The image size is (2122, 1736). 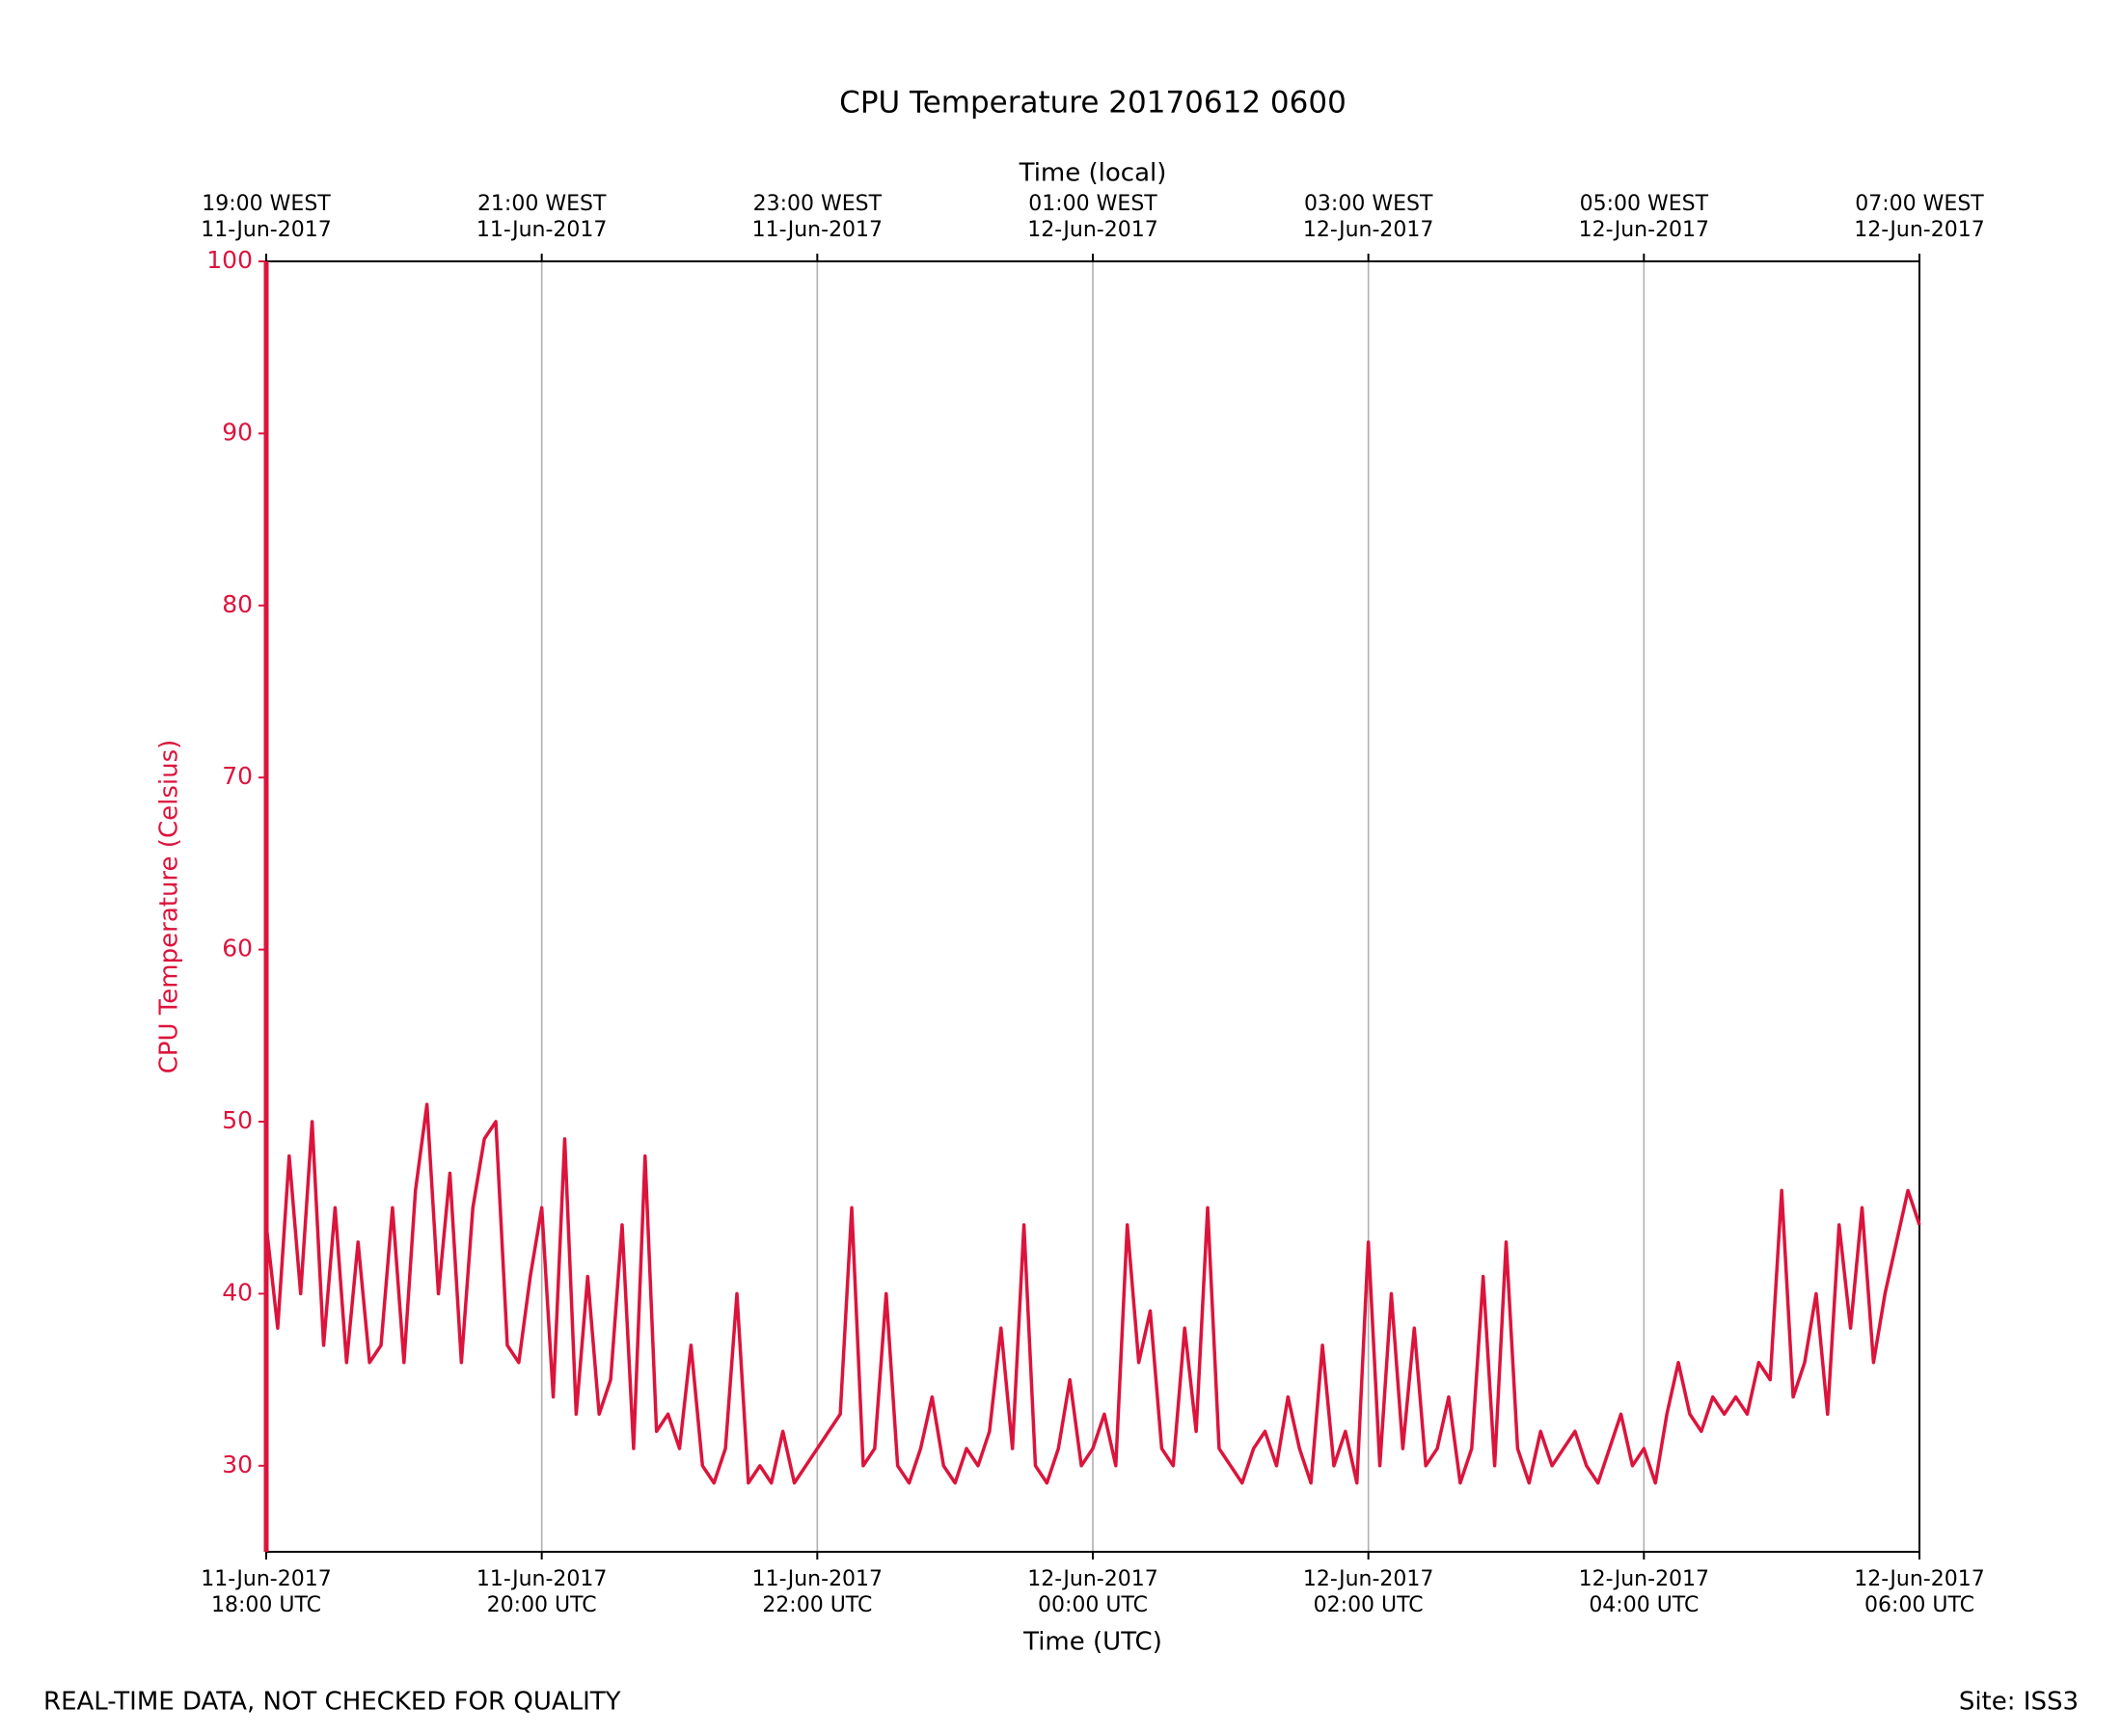 What do you see at coordinates (230, 260) in the screenshot?
I see `y-tick-label: 100` at bounding box center [230, 260].